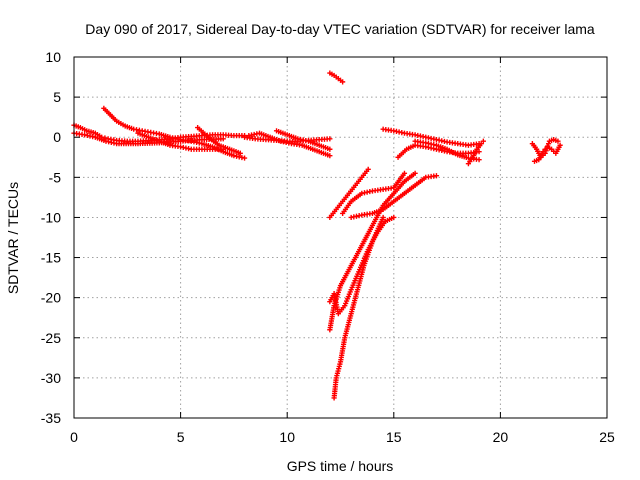 Image resolution: width=640 pixels, height=480 pixels. What do you see at coordinates (336, 77) in the screenshot?
I see `series-s9` at bounding box center [336, 77].